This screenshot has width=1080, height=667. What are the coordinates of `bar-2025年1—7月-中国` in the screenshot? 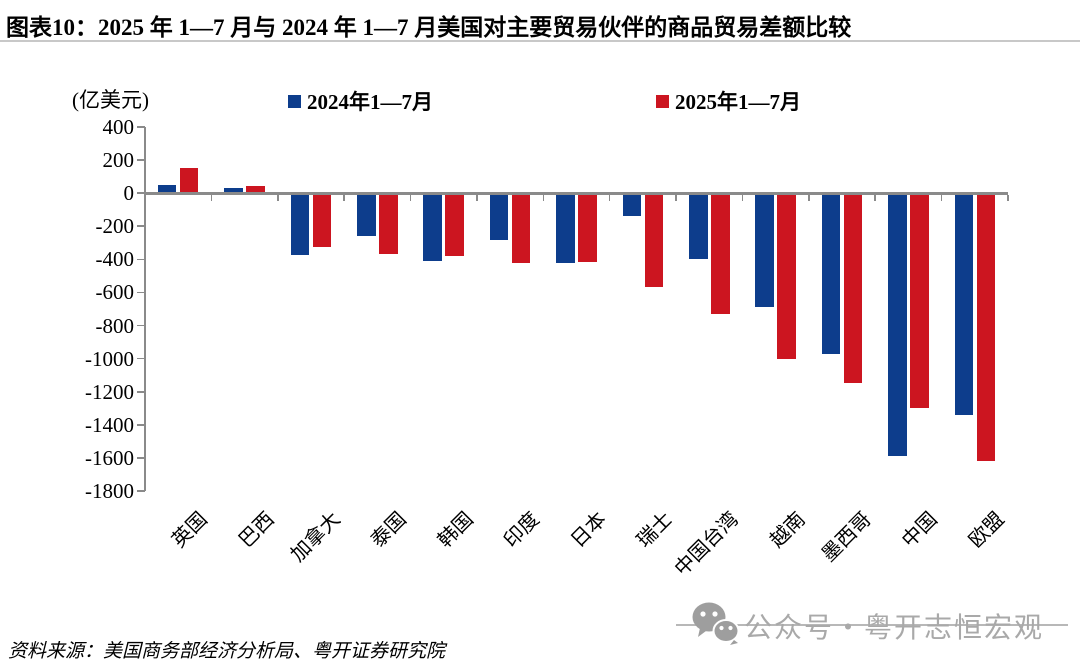 It's located at (919, 301).